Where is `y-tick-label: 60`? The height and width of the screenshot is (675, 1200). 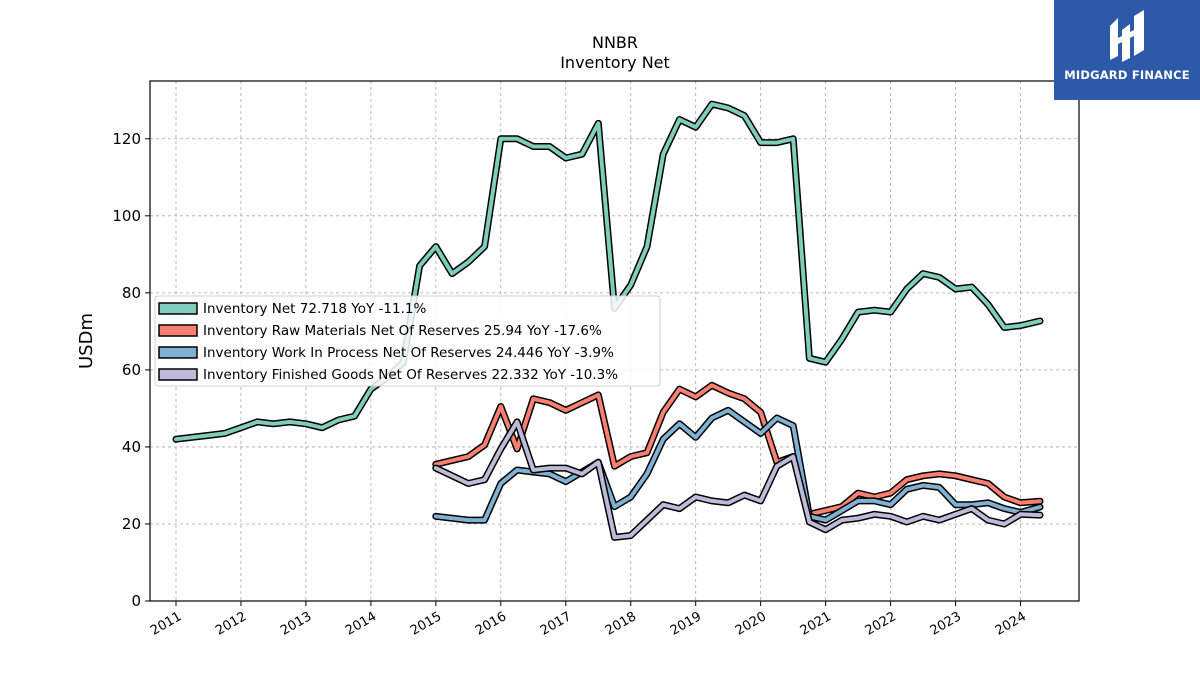 y-tick-label: 60 is located at coordinates (131, 370).